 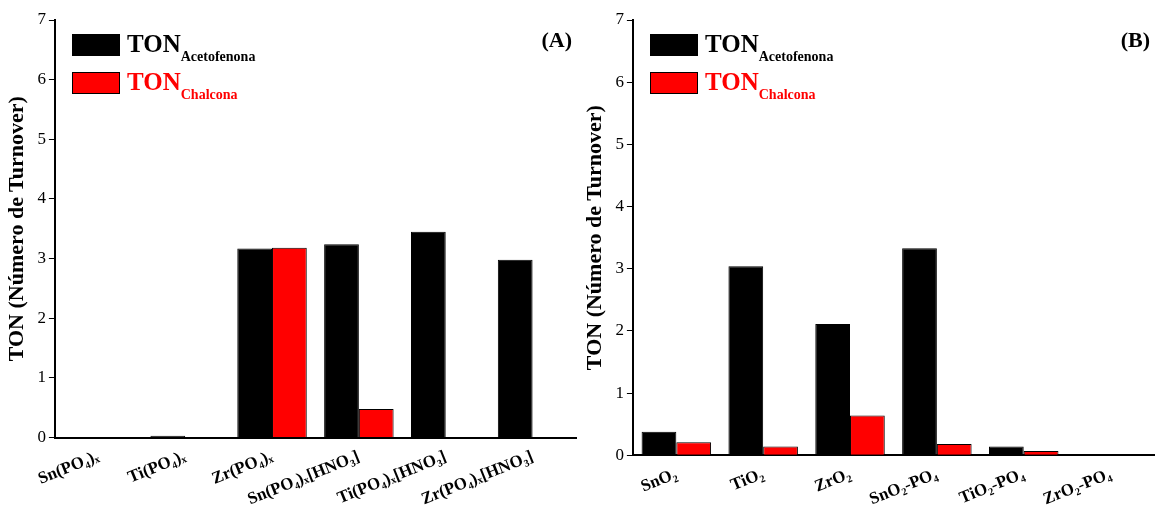 I want to click on x-tick-label: TiO₂, so click(x=747, y=479).